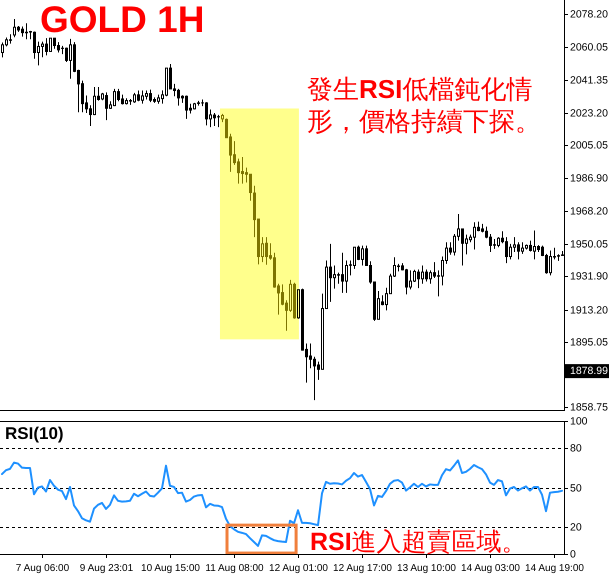 Image resolution: width=610 pixels, height=577 pixels. What do you see at coordinates (589, 408) in the screenshot?
I see `y-tick-label: 1858.75` at bounding box center [589, 408].